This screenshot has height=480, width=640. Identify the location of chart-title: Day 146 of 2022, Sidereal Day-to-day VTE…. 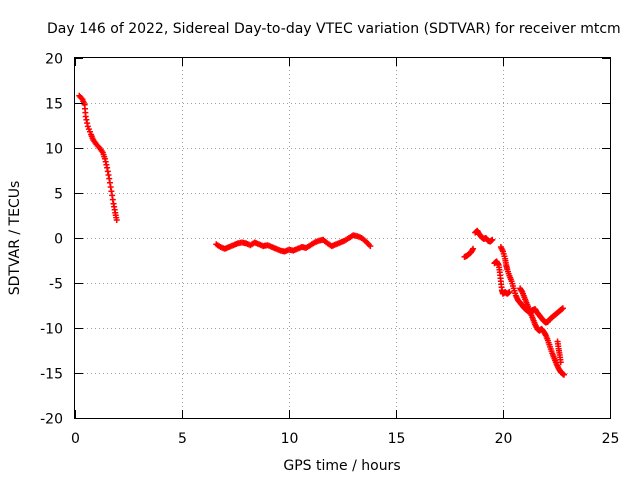
(334, 29).